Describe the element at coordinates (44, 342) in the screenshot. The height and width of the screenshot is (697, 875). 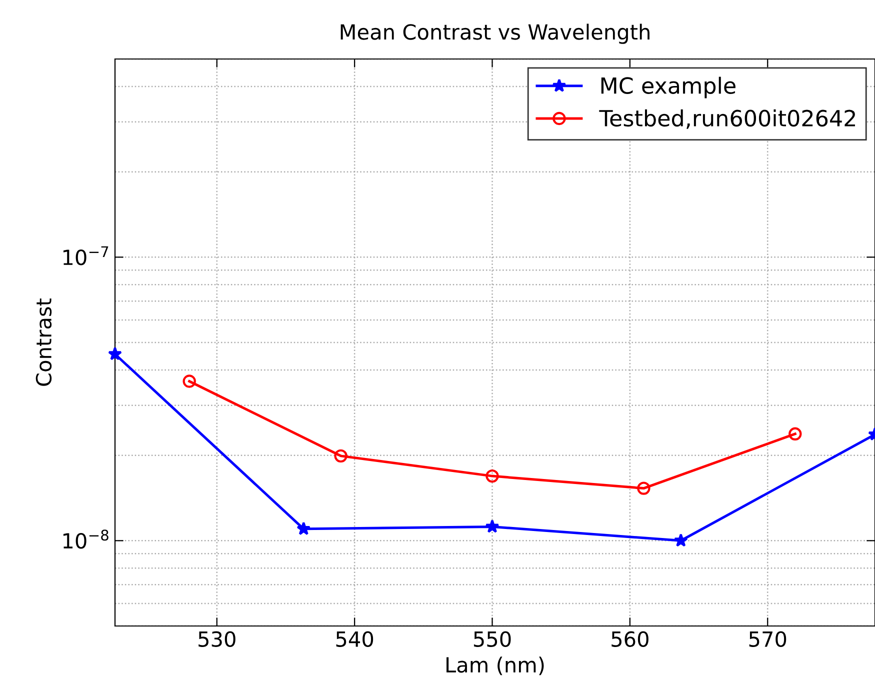
I see `y-axis-title: Contrast` at that location.